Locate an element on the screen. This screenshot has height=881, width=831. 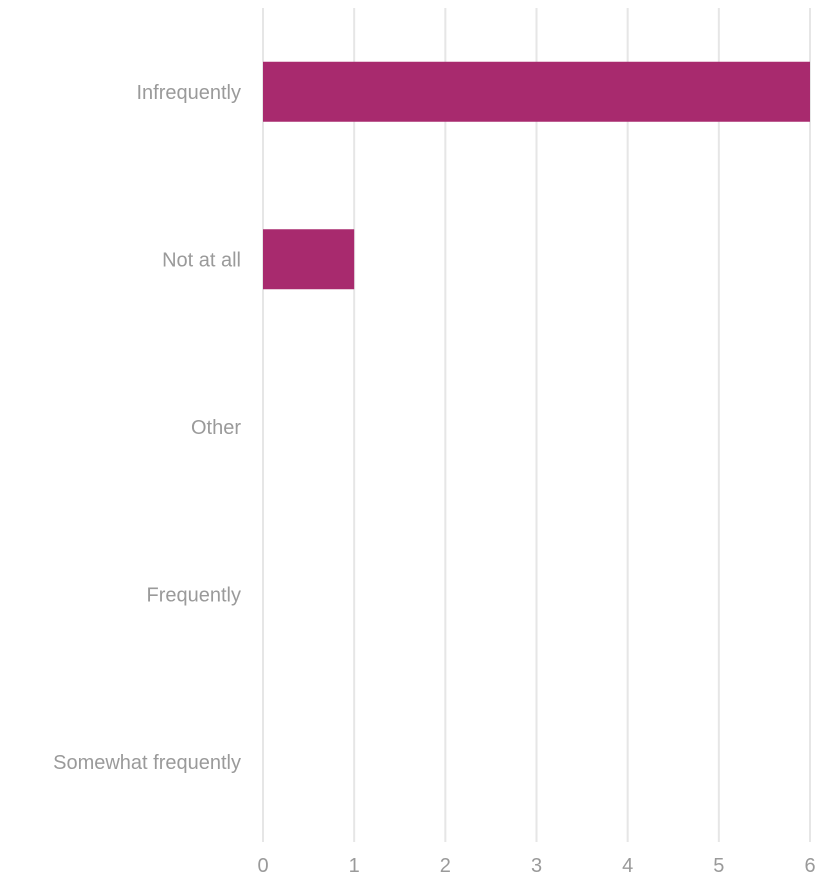
x-tick-label: 2 is located at coordinates (445, 866).